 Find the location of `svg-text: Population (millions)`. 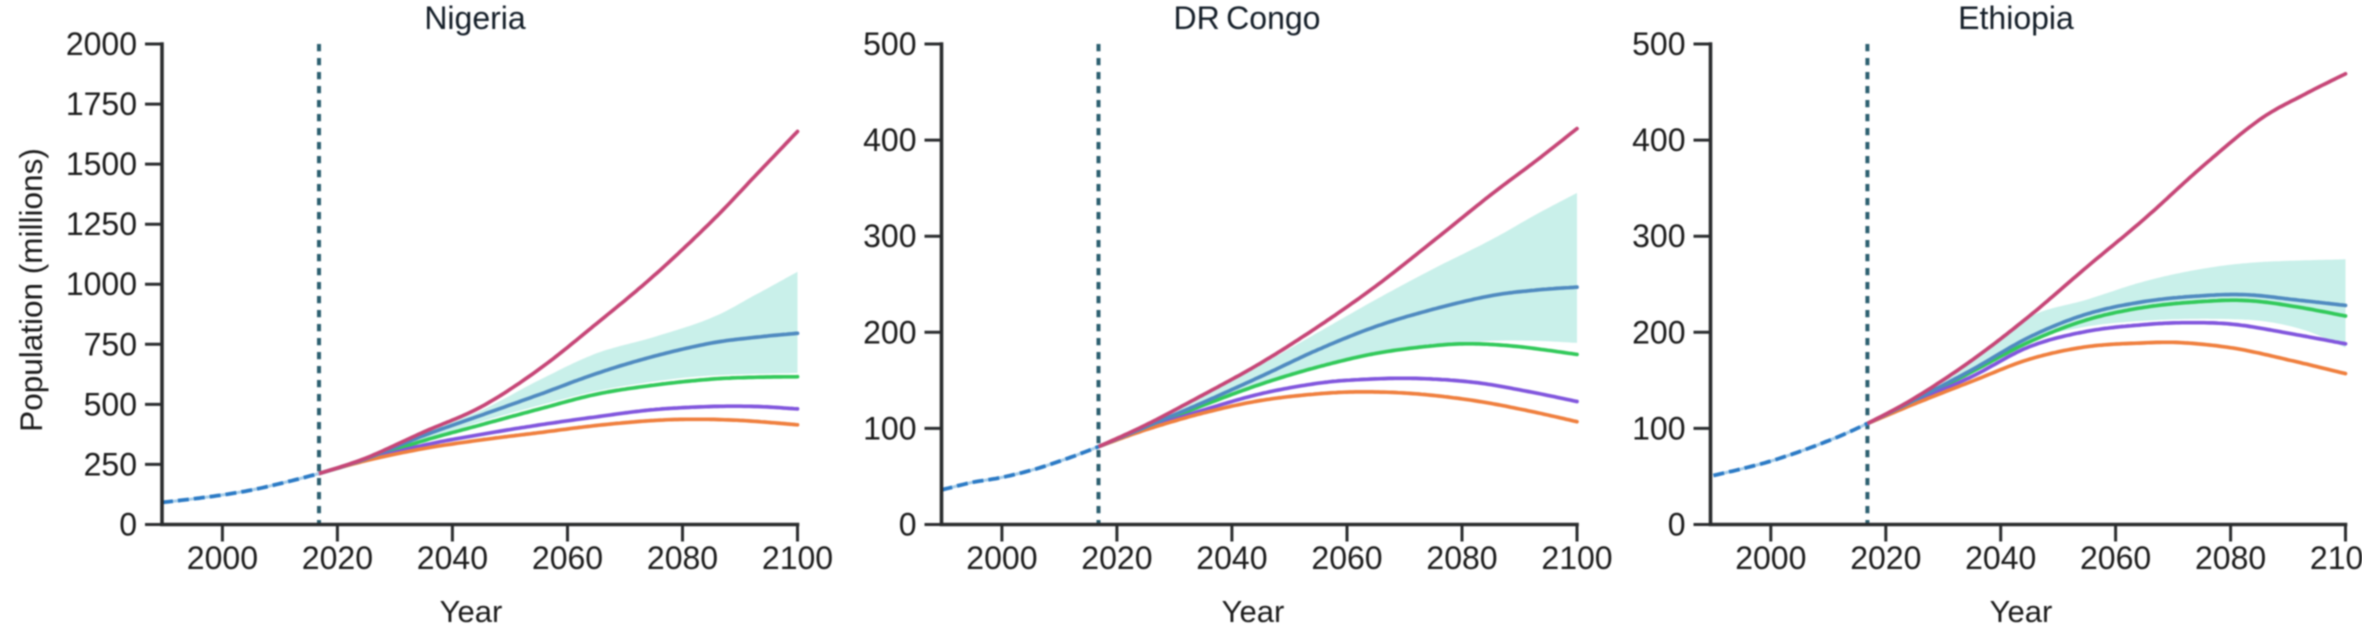

svg-text: Population (millions) is located at coordinates (31, 290).